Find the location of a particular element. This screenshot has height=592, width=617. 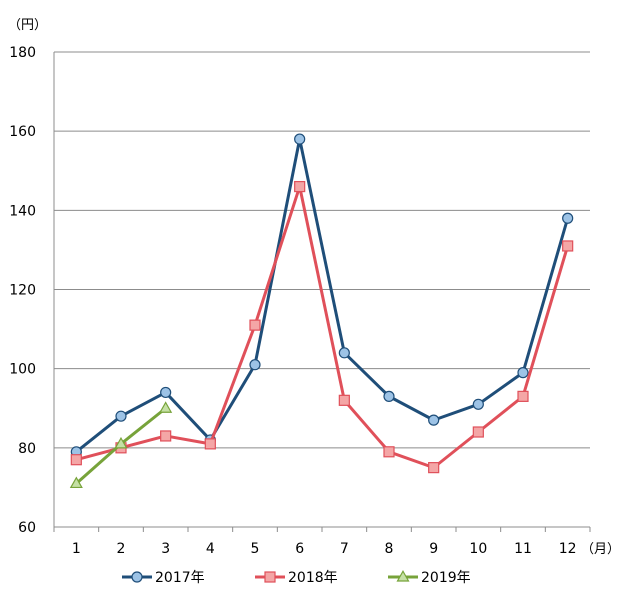

x-tick-label: 12 is located at coordinates (568, 549).